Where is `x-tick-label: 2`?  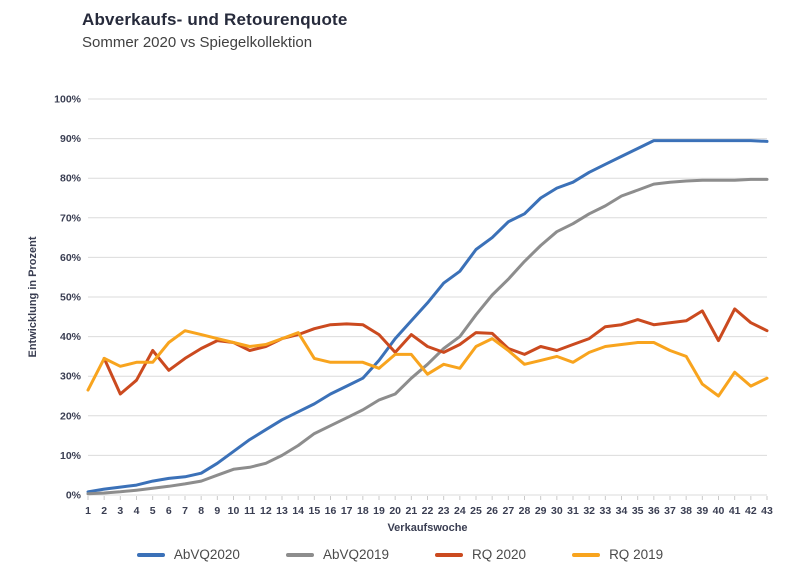
x-tick-label: 2 is located at coordinates (104, 511).